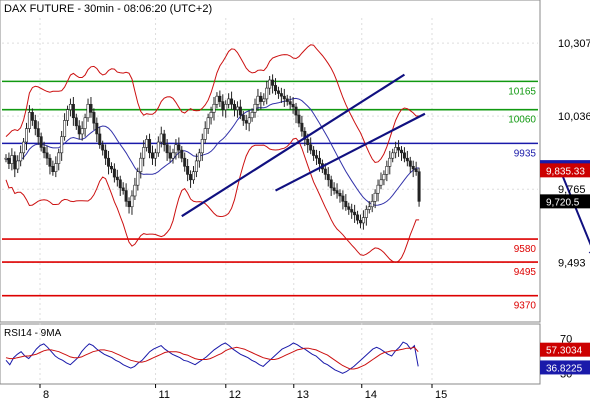 The width and height of the screenshot is (590, 400). I want to click on time-tick-label: 13, so click(303, 394).